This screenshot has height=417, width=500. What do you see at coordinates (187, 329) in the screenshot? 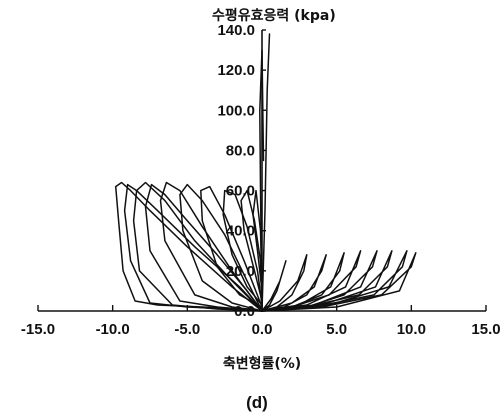
I see `x-tick-label: -5.0` at bounding box center [187, 329].